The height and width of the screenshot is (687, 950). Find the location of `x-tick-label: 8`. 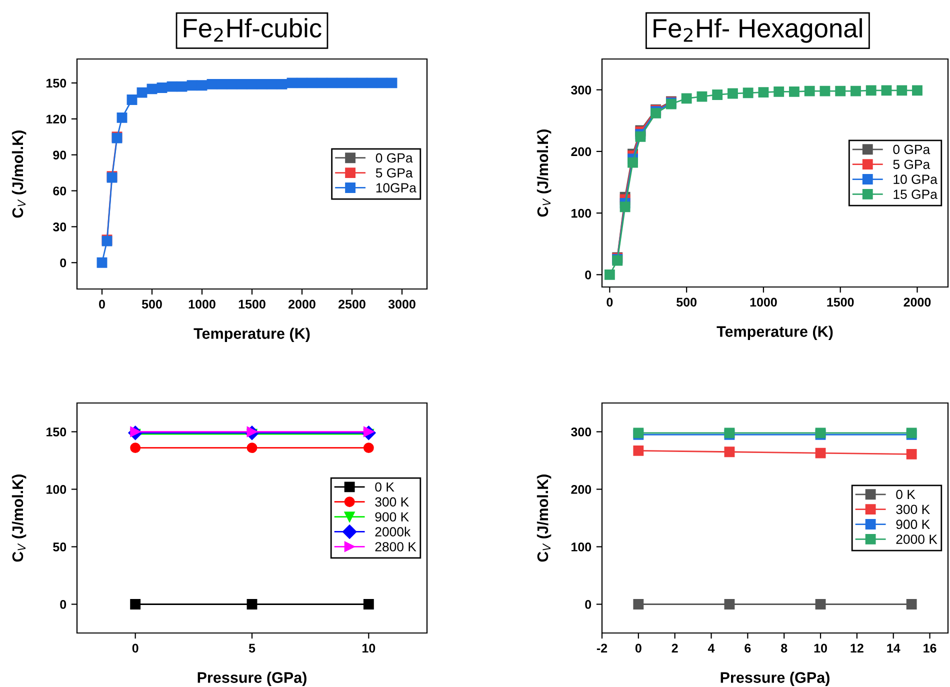

x-tick-label: 8 is located at coordinates (784, 648).